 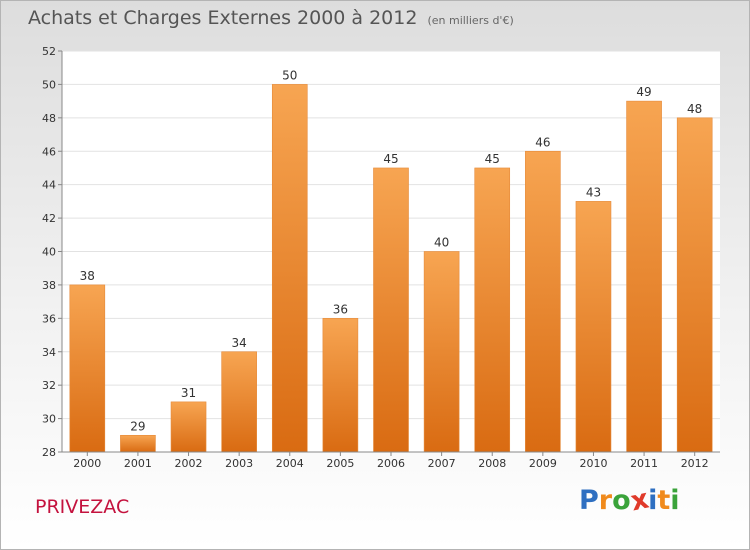 I want to click on x-tick-label: 2003, so click(x=239, y=463).